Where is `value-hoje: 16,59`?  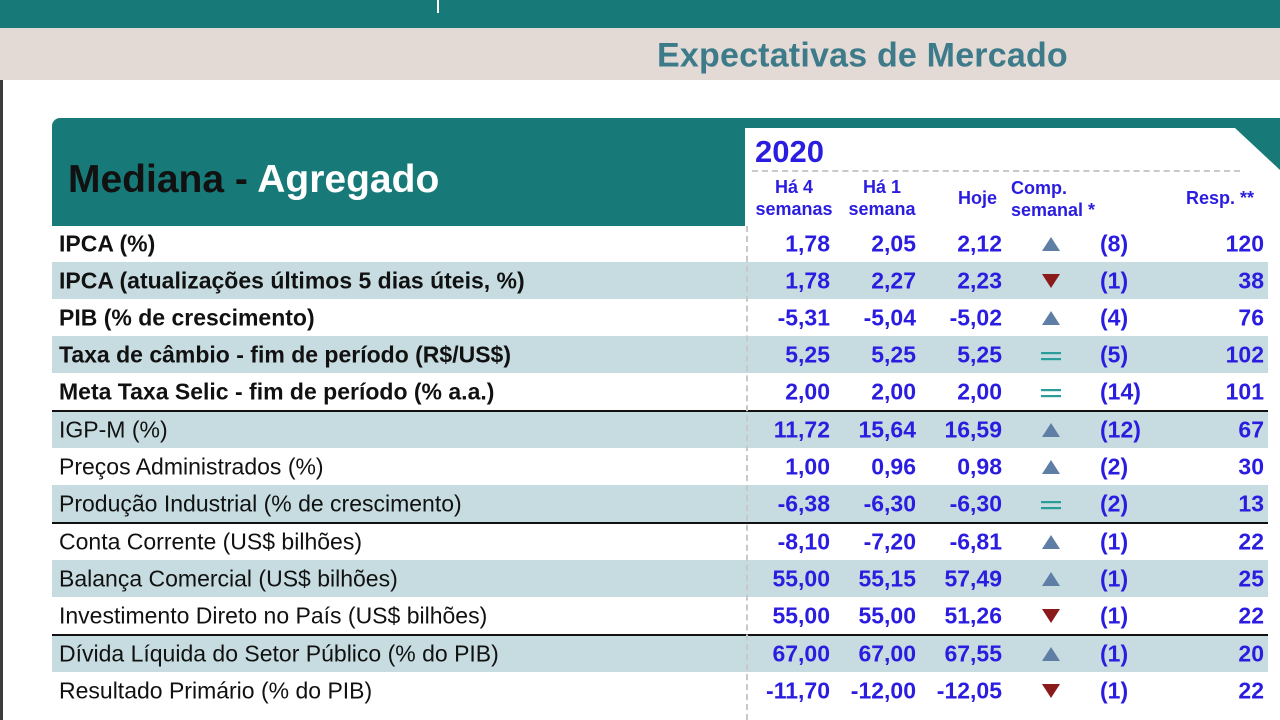 value-hoje: 16,59 is located at coordinates (973, 429).